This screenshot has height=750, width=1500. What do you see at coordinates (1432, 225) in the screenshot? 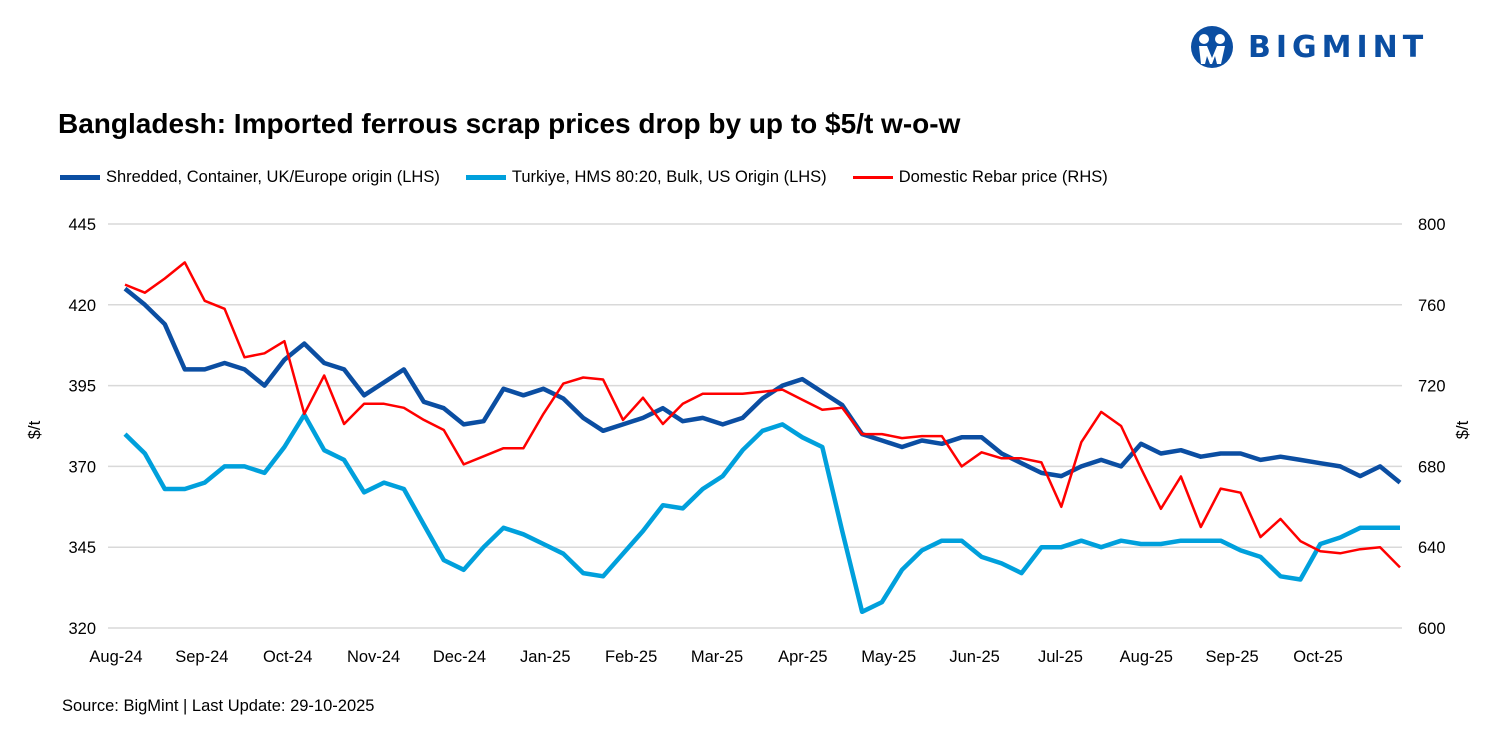
I see `y2-tick-label: 800` at bounding box center [1432, 225].